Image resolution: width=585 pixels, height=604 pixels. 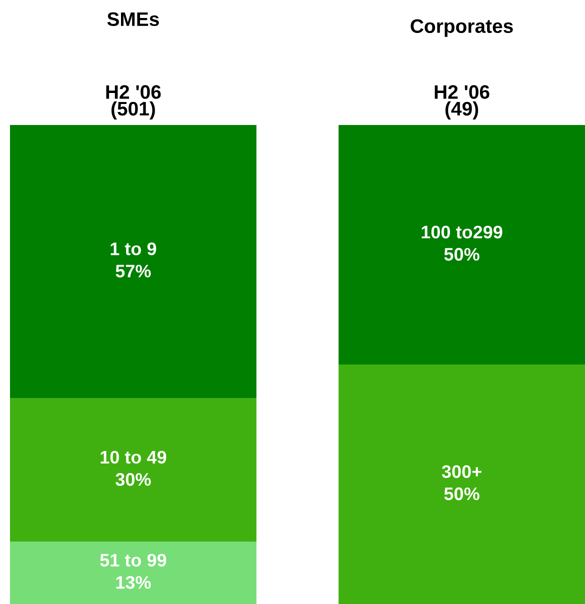 What do you see at coordinates (133, 19) in the screenshot?
I see `text: SMEs` at bounding box center [133, 19].